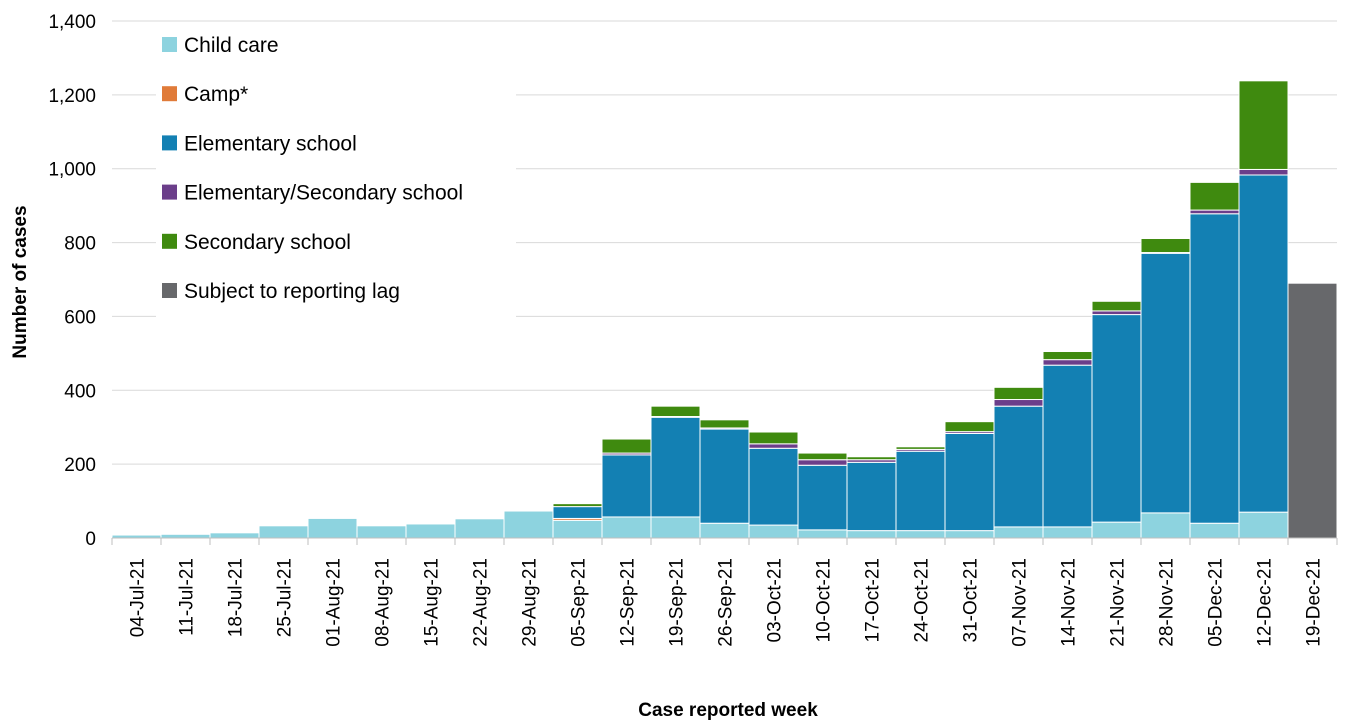 Image resolution: width=1345 pixels, height=723 pixels. What do you see at coordinates (922, 600) in the screenshot?
I see `x-tick-label: 24-Oct-21` at bounding box center [922, 600].